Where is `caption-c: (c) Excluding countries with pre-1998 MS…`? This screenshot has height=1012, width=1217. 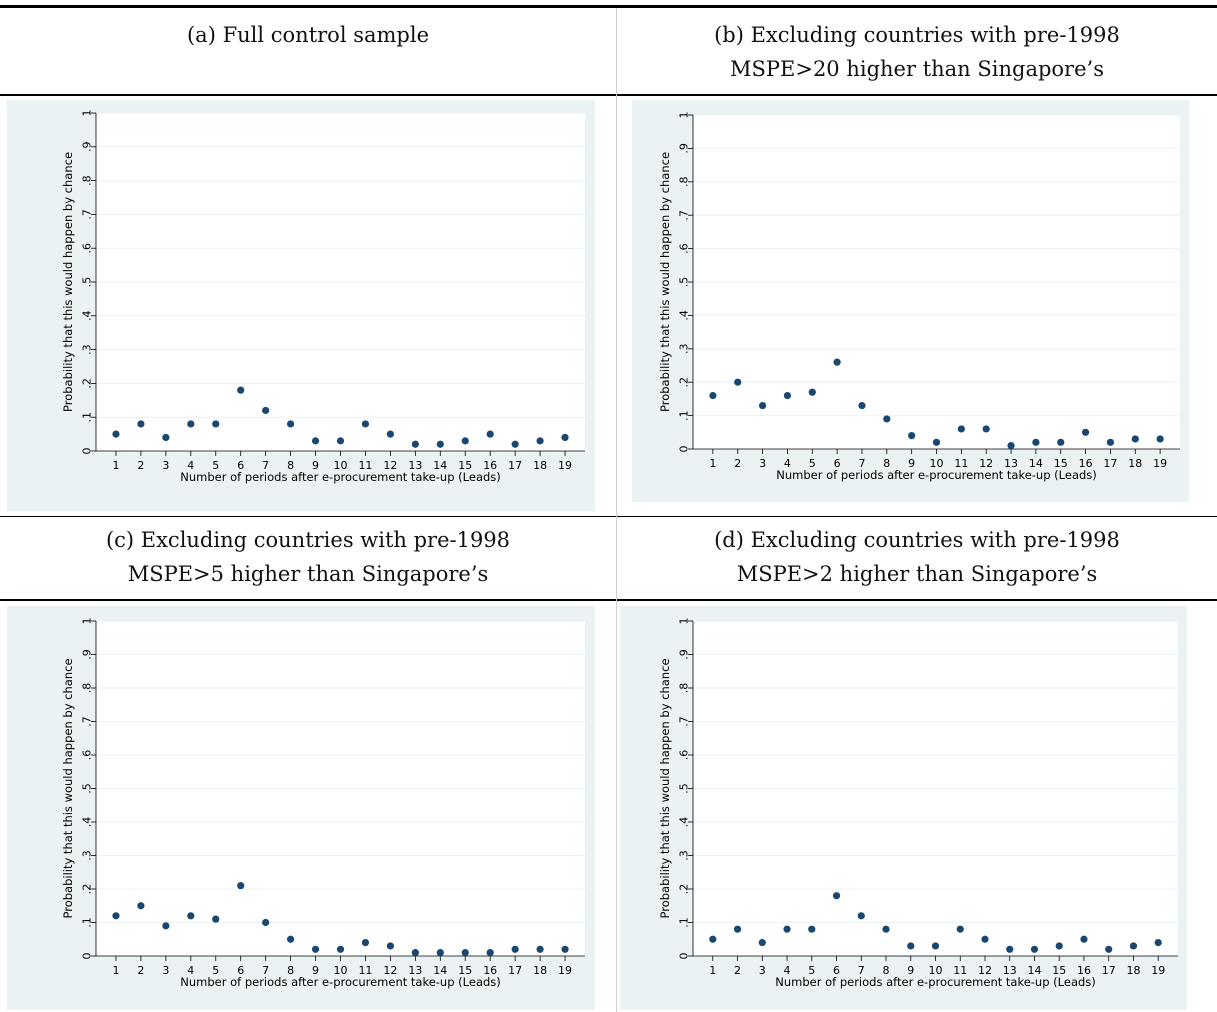 caption-c: (c) Excluding countries with pre-1998 MS… is located at coordinates (308, 557).